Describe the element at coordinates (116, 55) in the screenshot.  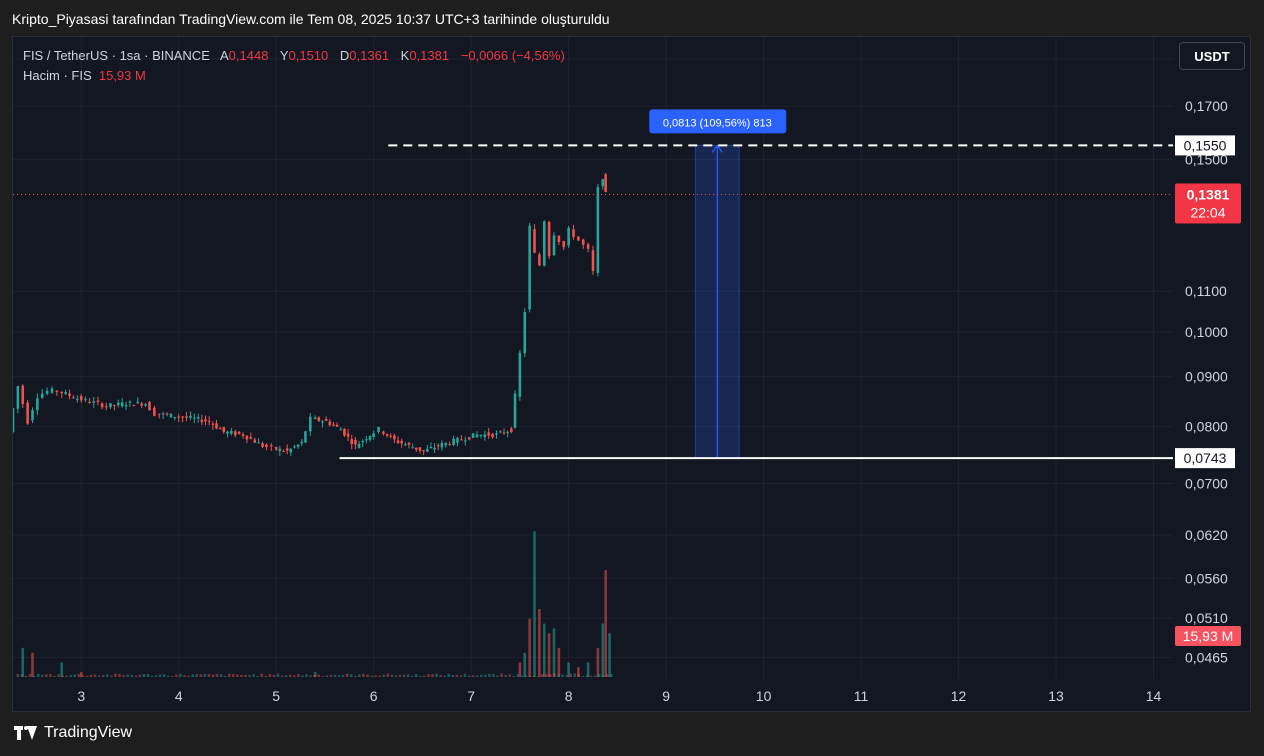
I see `legend-symbol: FIS / TetherUS · 1sa · BINANCE` at that location.